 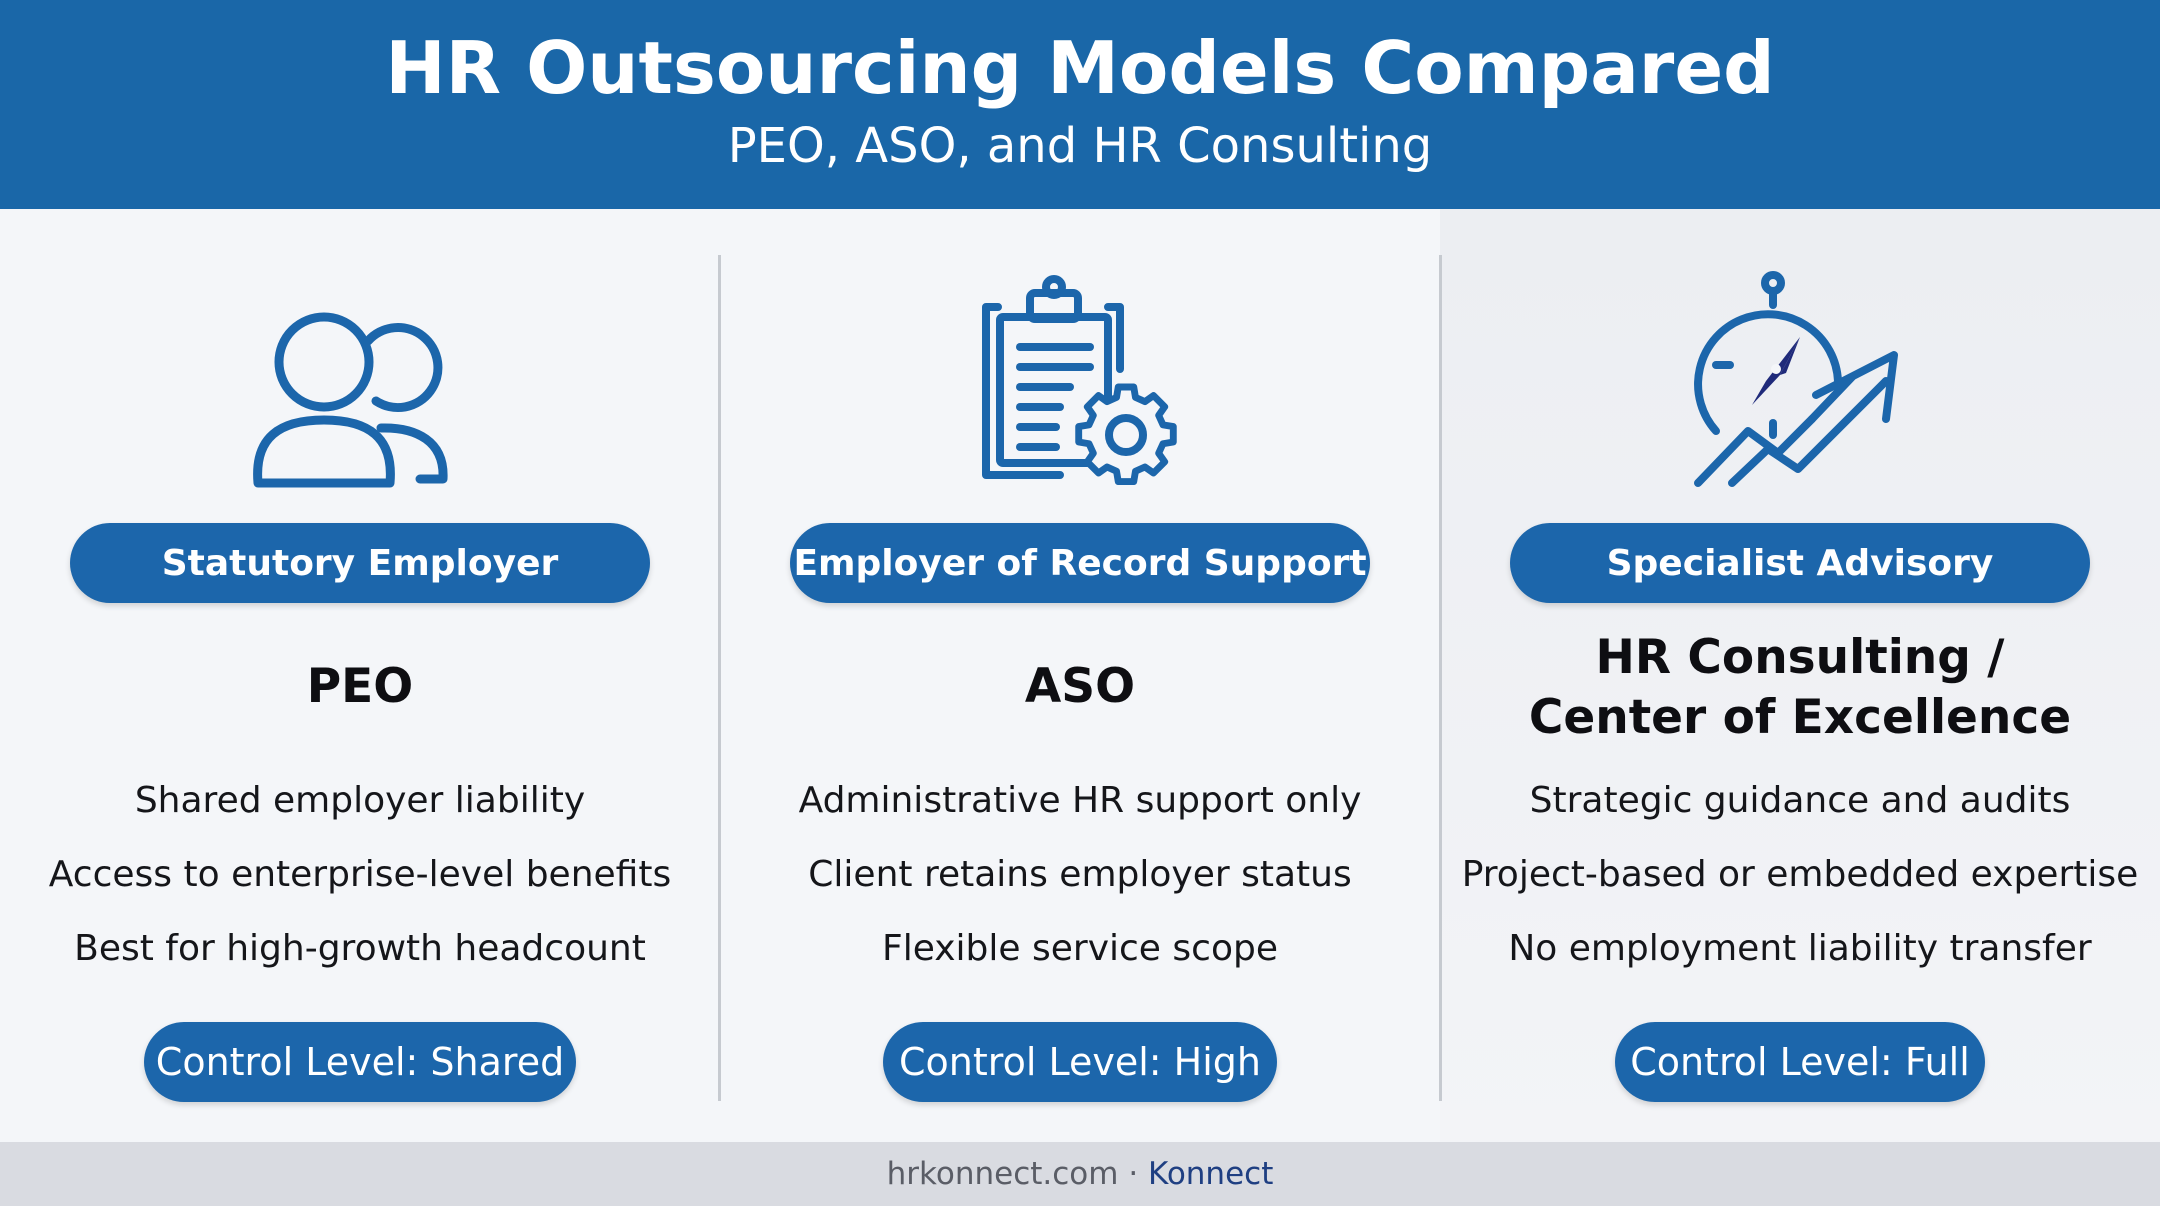 What do you see at coordinates (1800, 1062) in the screenshot?
I see `control-level-badge-full: Control Level: Full` at bounding box center [1800, 1062].